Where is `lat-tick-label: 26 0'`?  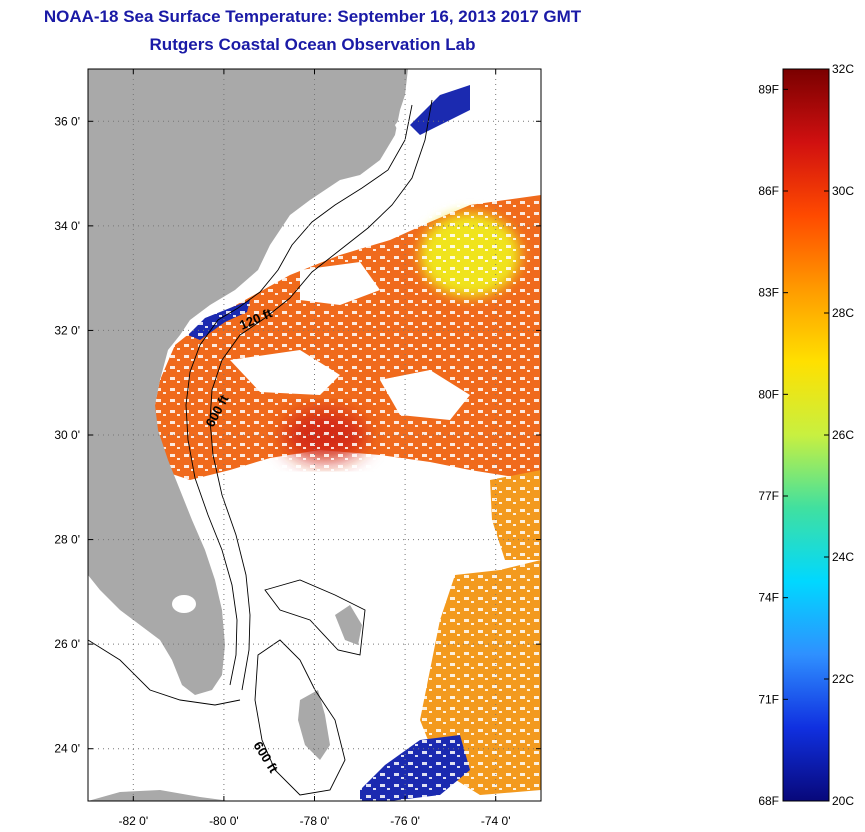
lat-tick-label: 26 0' is located at coordinates (67, 644).